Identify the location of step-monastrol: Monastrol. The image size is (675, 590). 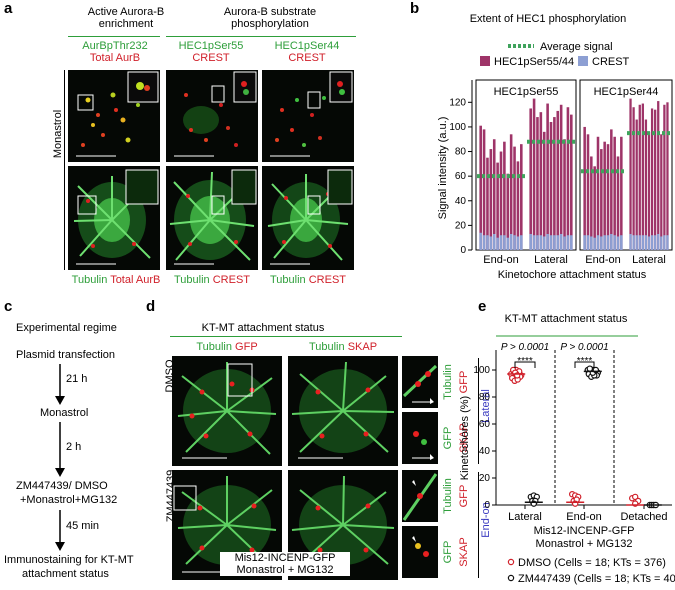
(64, 413).